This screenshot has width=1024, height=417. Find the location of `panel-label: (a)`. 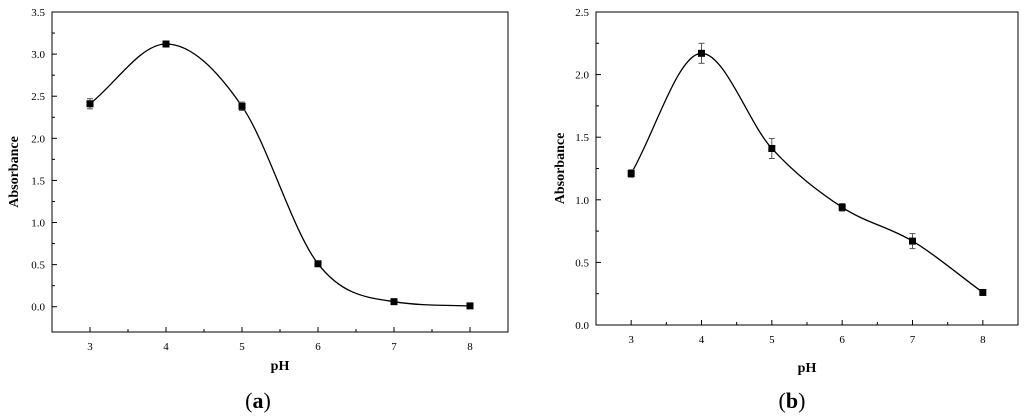

panel-label: (a) is located at coordinates (258, 400).